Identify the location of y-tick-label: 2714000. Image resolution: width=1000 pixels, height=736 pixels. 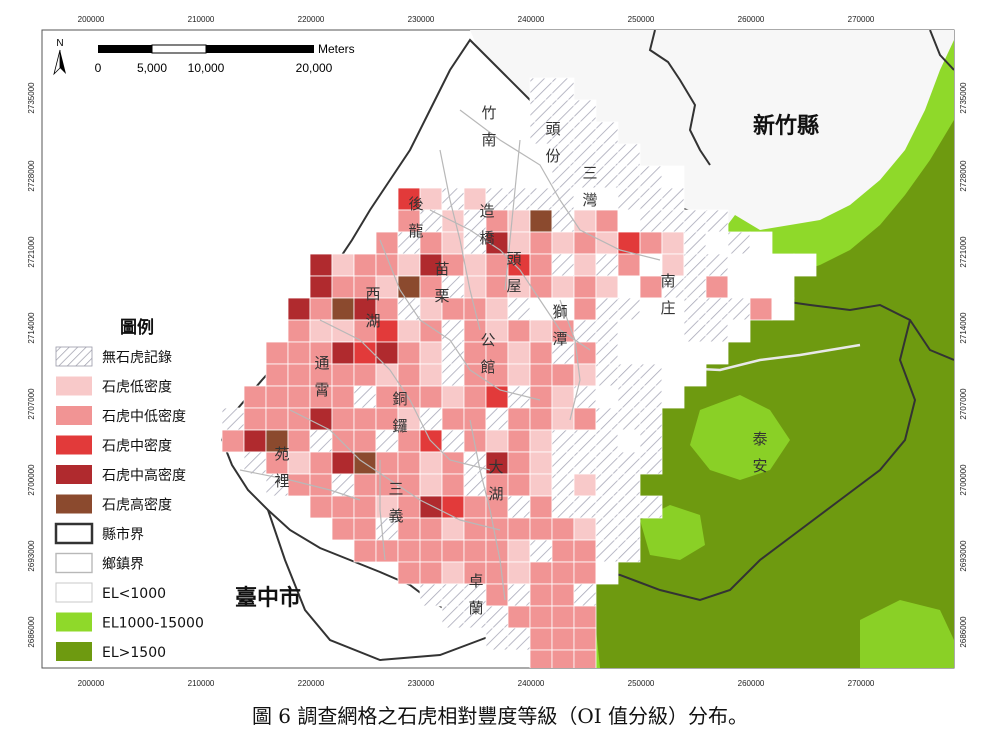
(31, 328).